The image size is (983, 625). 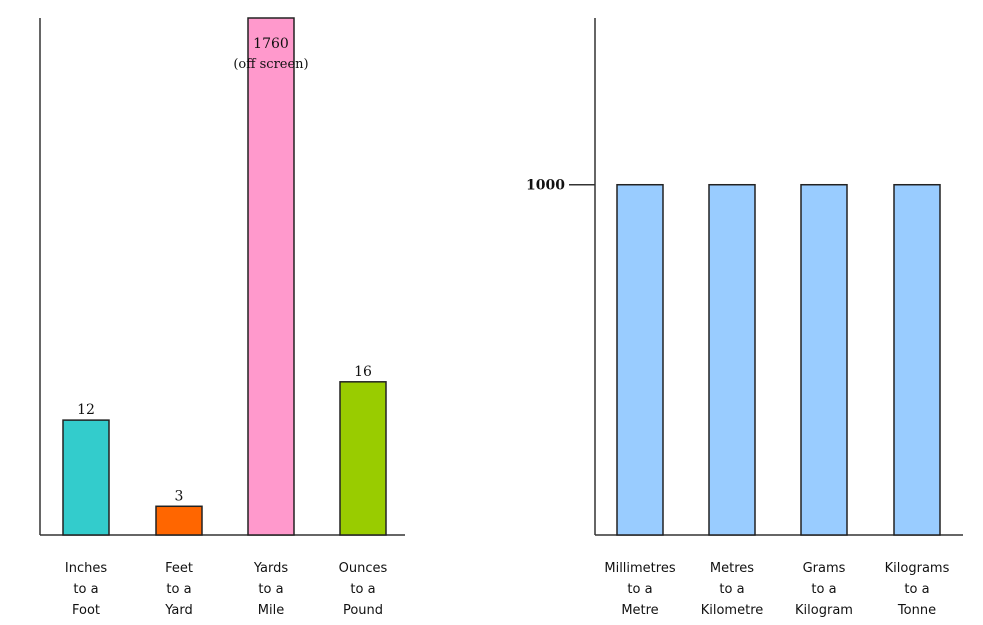 I want to click on right-category-label-3: Grams to a Kilogram, so click(x=824, y=589).